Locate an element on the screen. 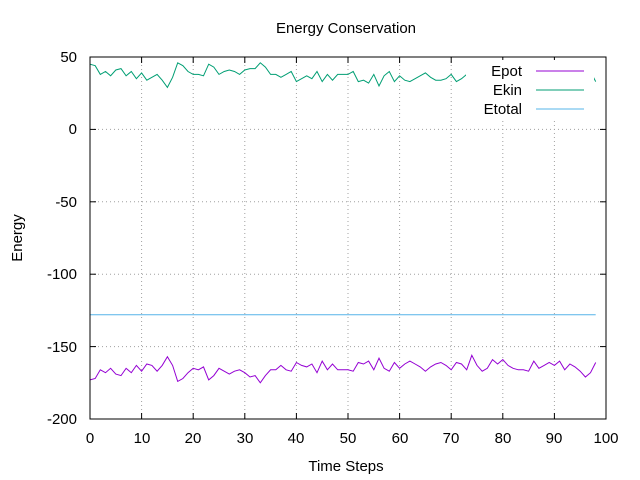  y-tick-label: 0 is located at coordinates (73, 129).